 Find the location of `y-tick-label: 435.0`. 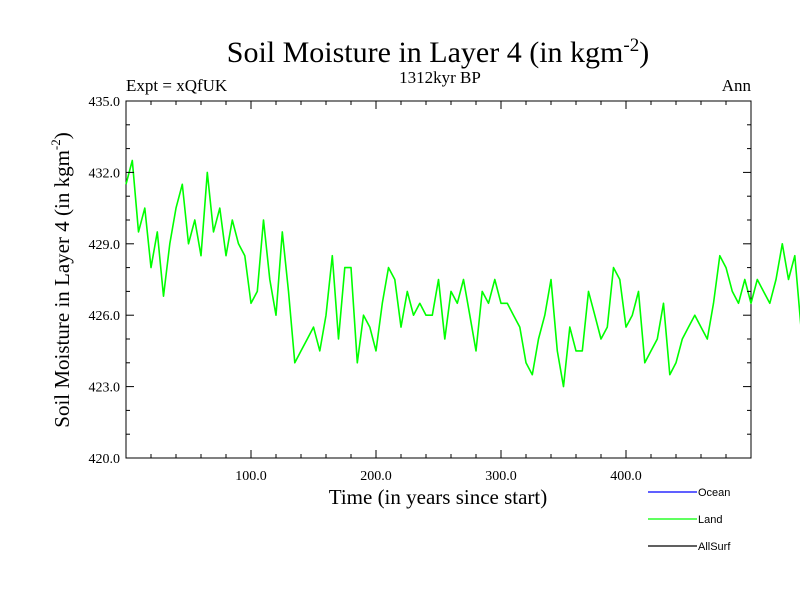

y-tick-label: 435.0 is located at coordinates (105, 102).